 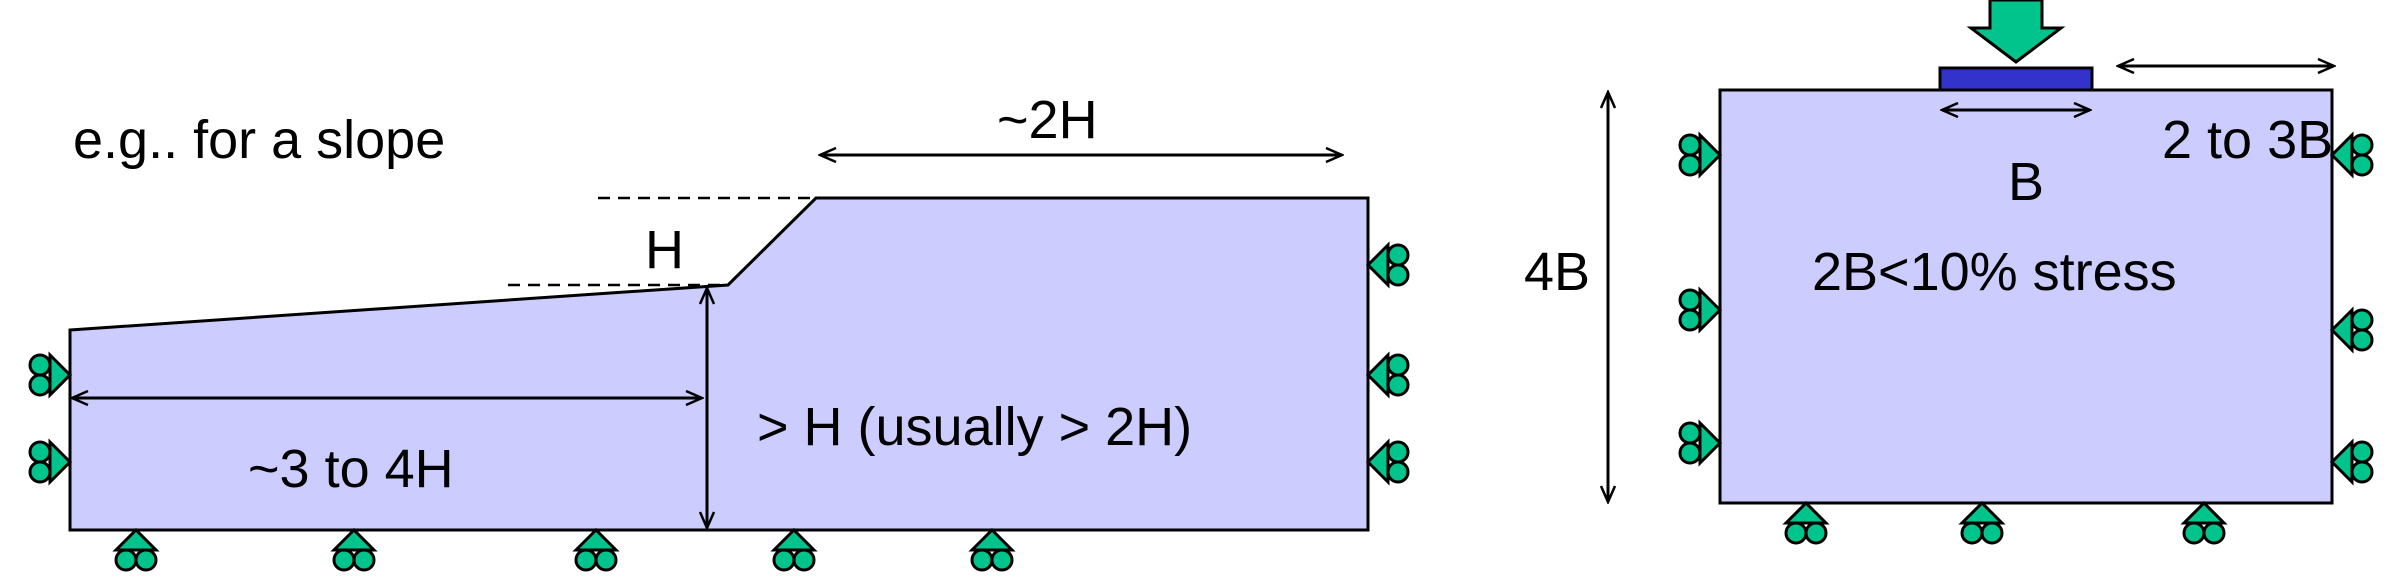 What do you see at coordinates (2026, 182) in the screenshot?
I see `label-b: B` at bounding box center [2026, 182].